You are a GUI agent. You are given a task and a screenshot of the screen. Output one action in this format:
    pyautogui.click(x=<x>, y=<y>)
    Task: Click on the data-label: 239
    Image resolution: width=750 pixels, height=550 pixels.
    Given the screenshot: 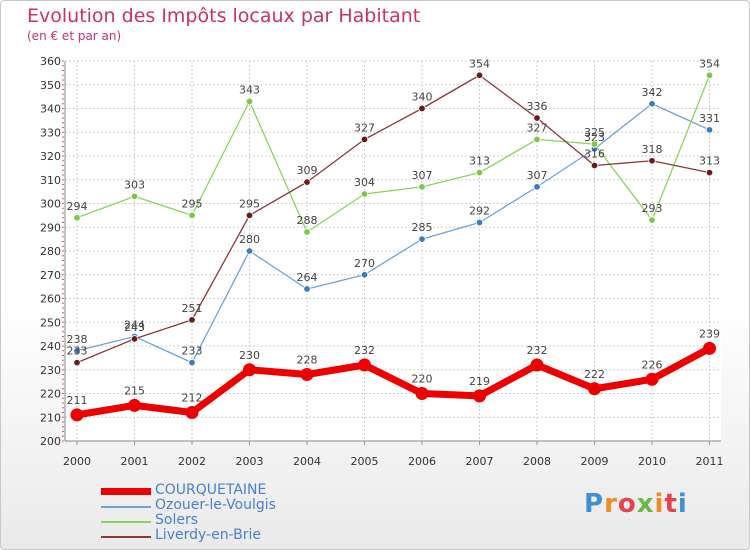 What is the action you would take?
    pyautogui.click(x=709, y=333)
    